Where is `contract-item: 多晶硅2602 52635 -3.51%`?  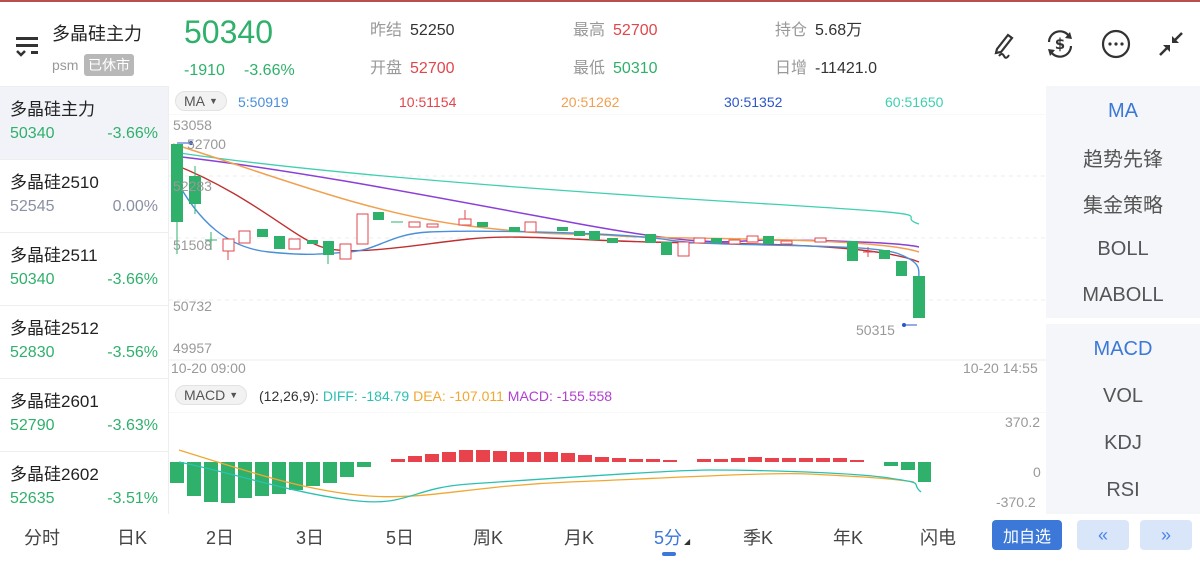
contract-item: 多晶硅2602 52635 -3.51% is located at coordinates (84, 486).